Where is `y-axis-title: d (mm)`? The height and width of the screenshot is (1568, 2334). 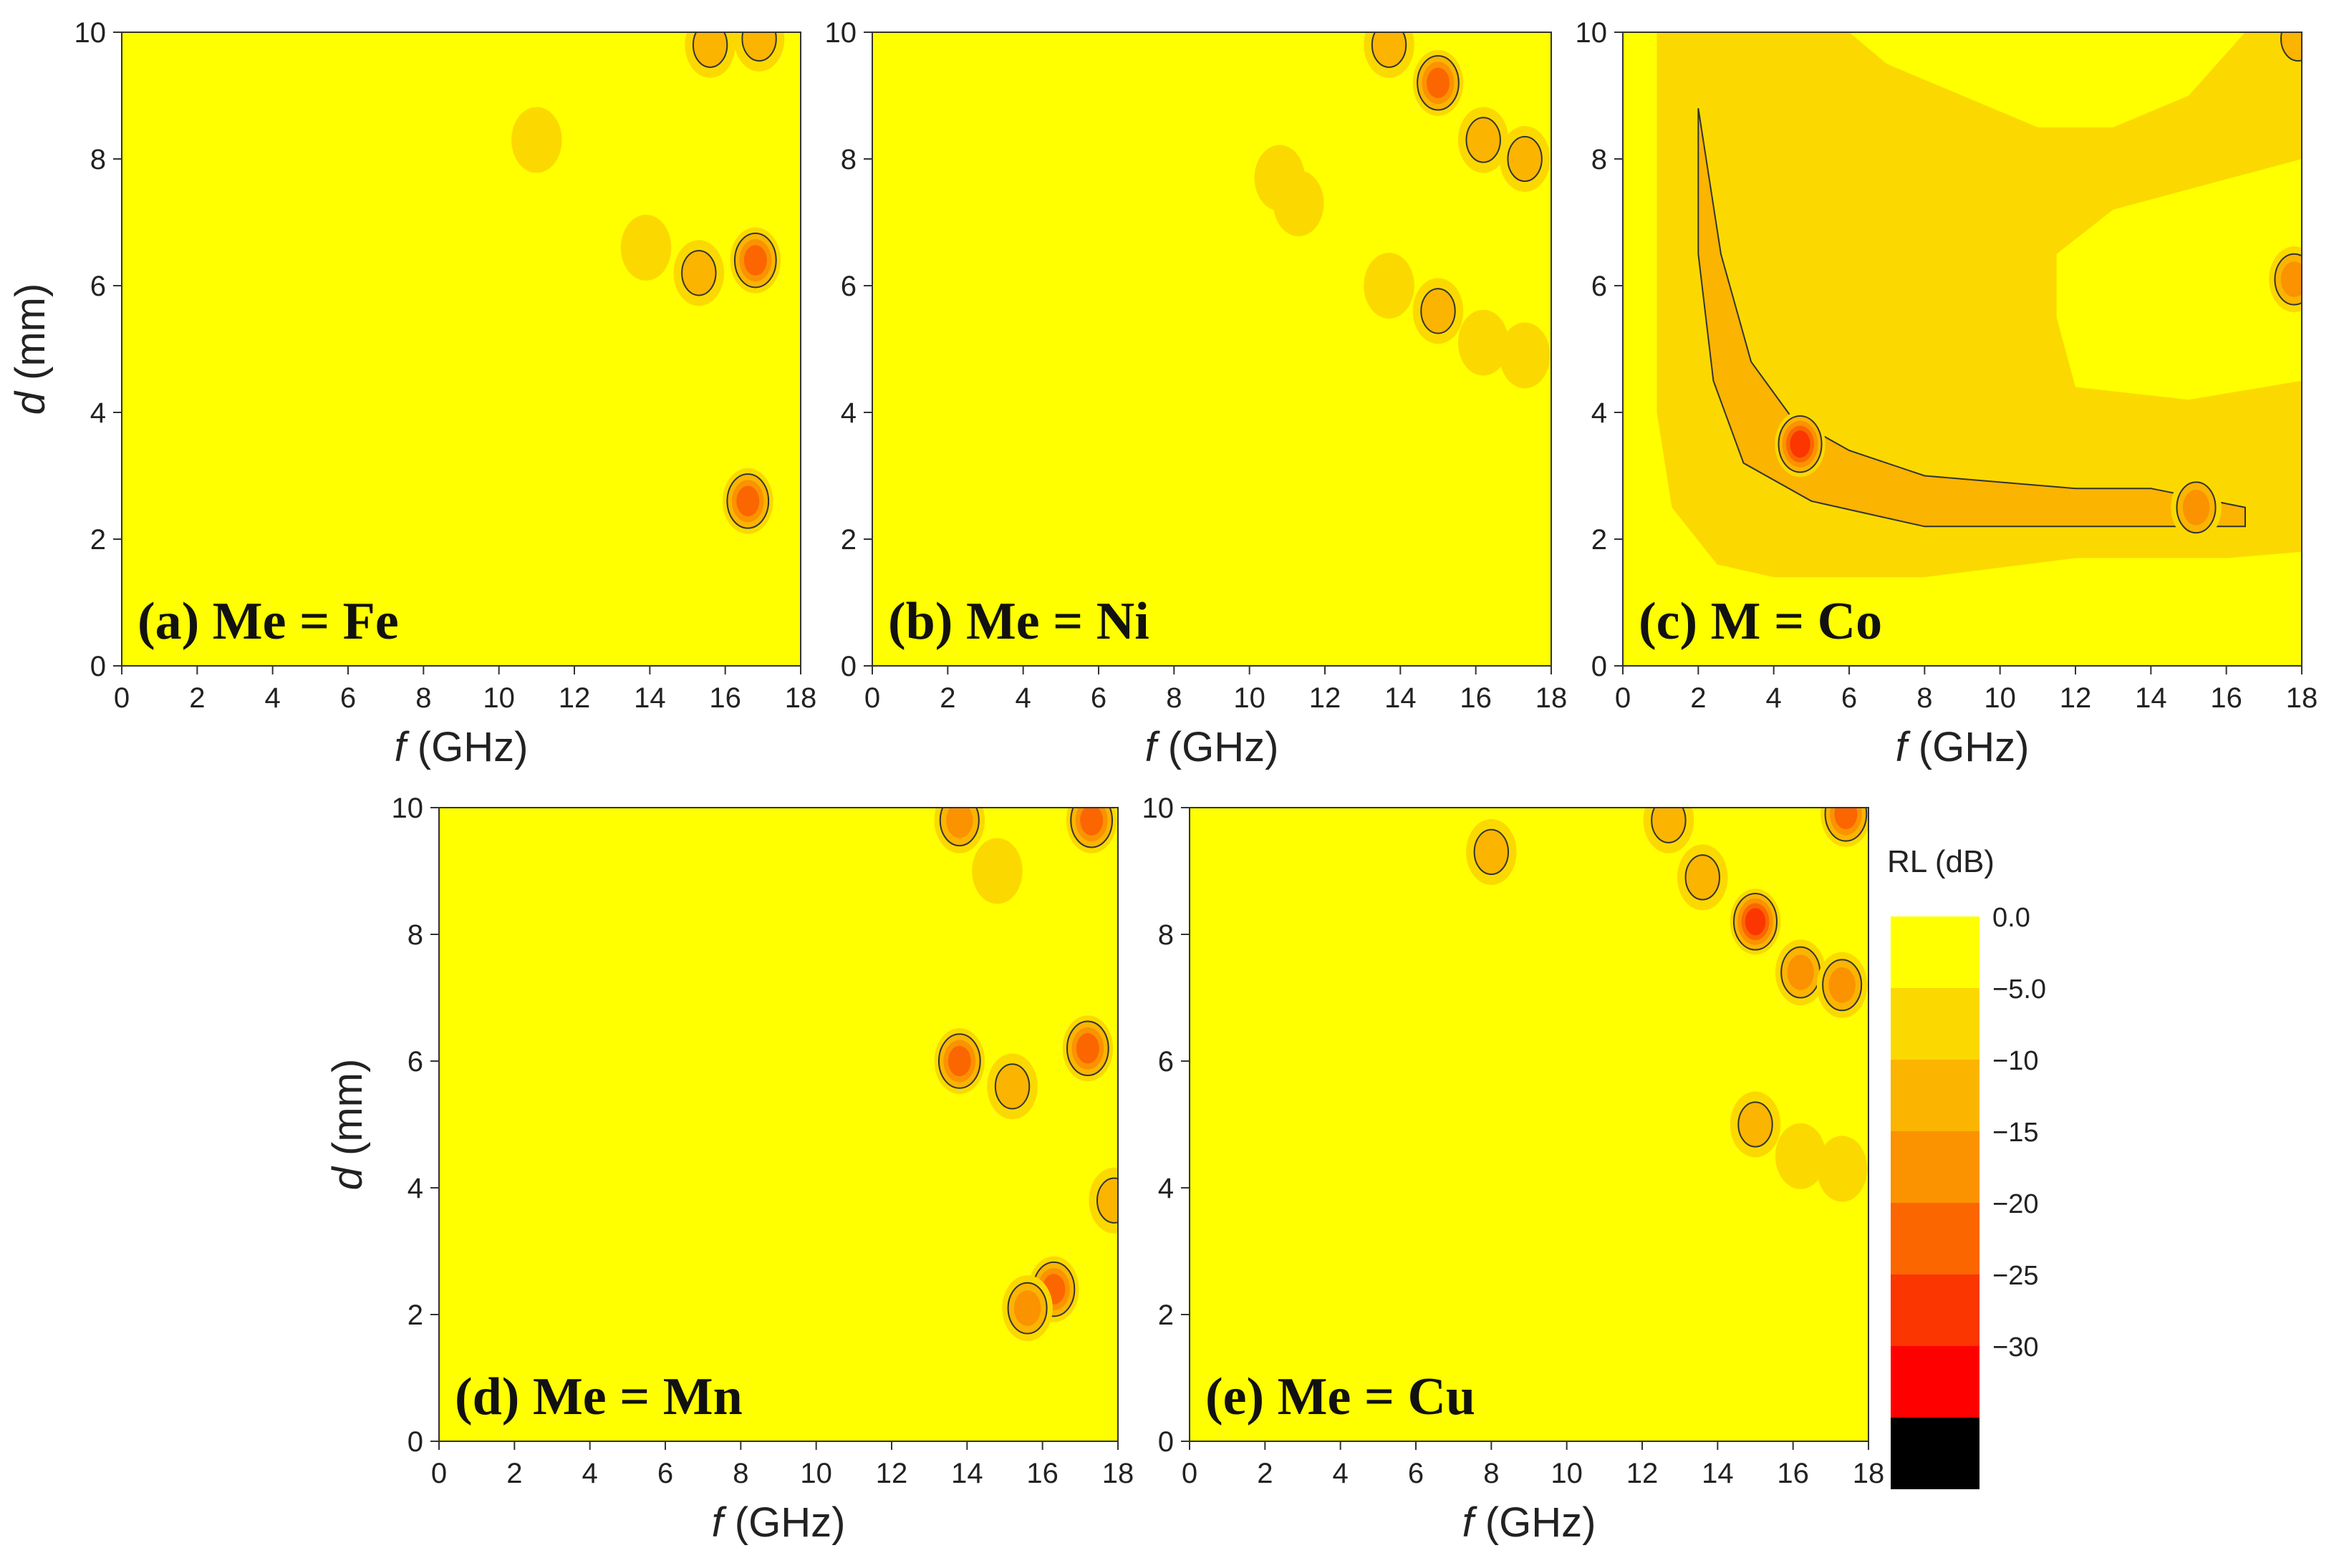
y-axis-title: d (mm) is located at coordinates (30, 349).